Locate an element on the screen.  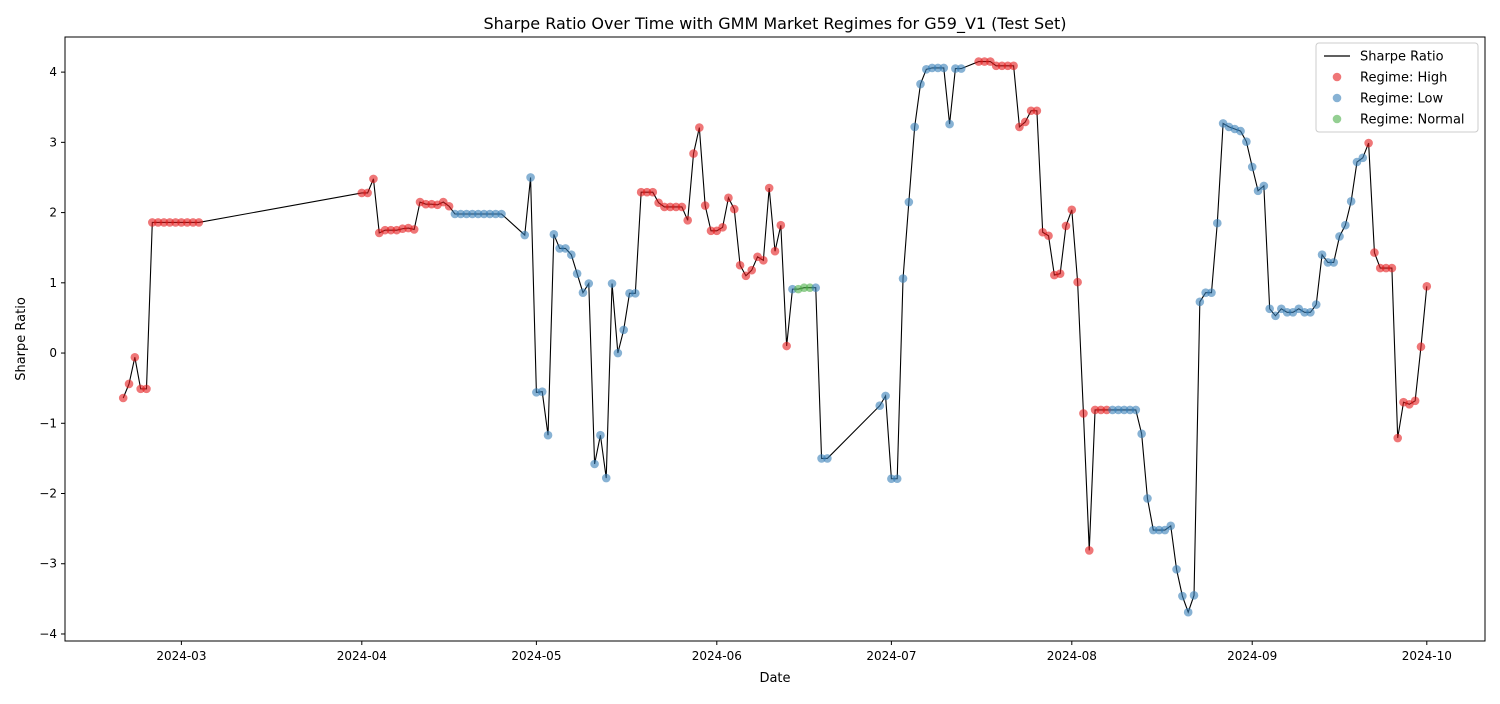
legend-box is located at coordinates (1397, 87).